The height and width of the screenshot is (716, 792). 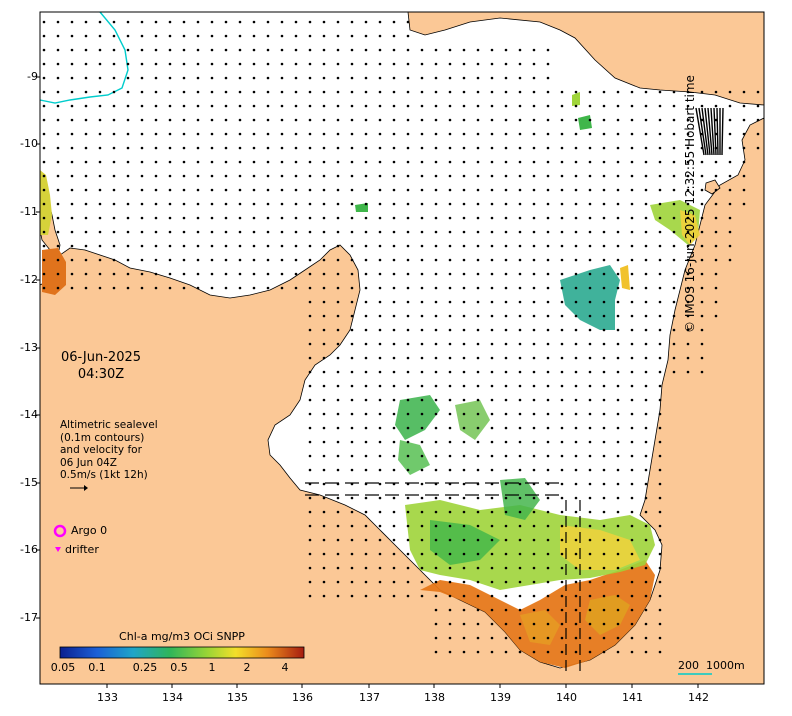 What do you see at coordinates (60, 531) in the screenshot?
I see `argo-marker` at bounding box center [60, 531].